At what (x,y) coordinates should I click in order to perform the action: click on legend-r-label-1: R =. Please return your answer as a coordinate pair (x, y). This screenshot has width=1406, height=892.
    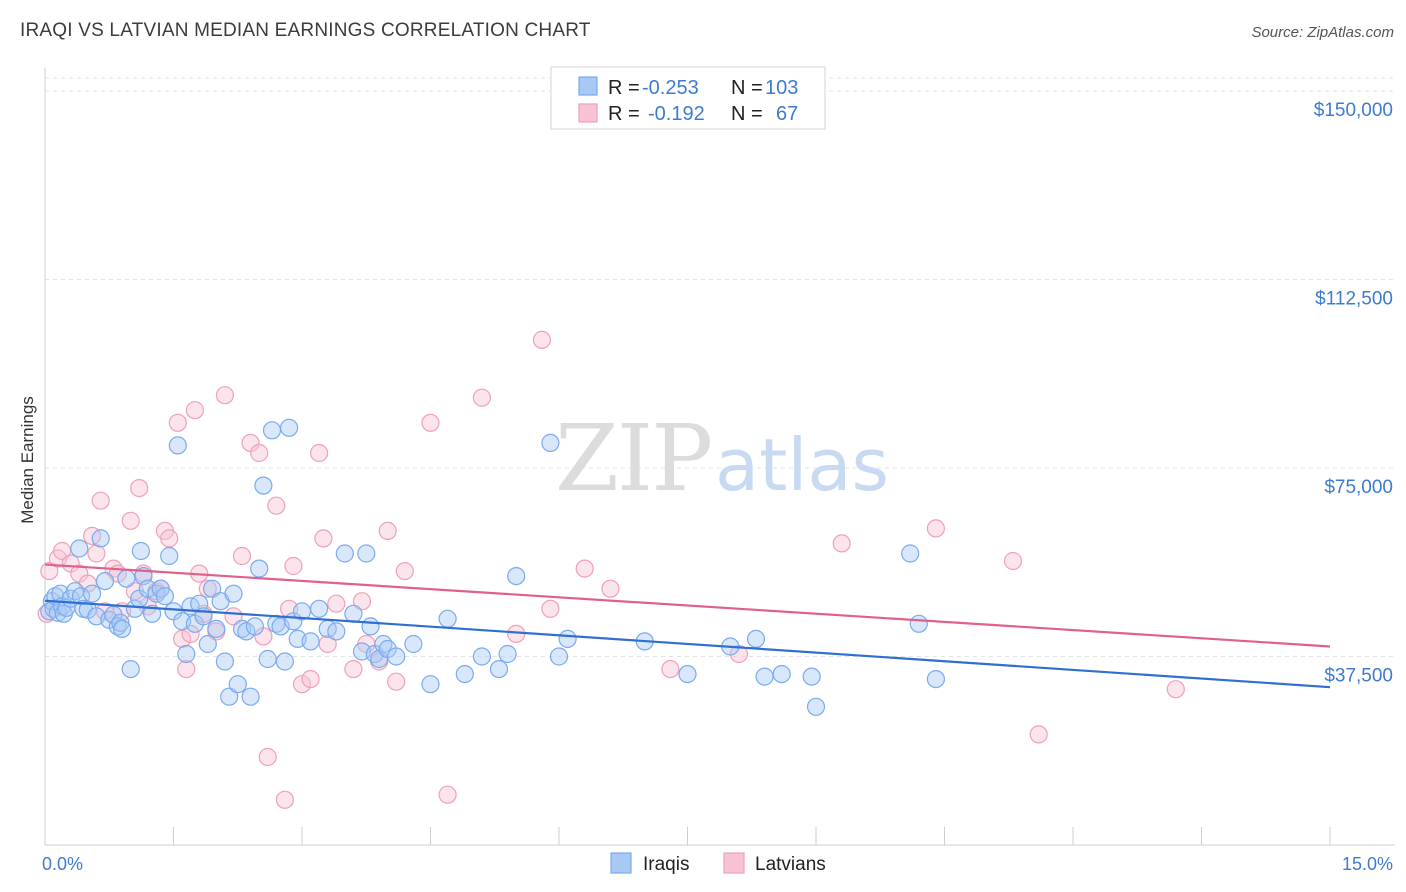
    Looking at the image, I should click on (624, 88).